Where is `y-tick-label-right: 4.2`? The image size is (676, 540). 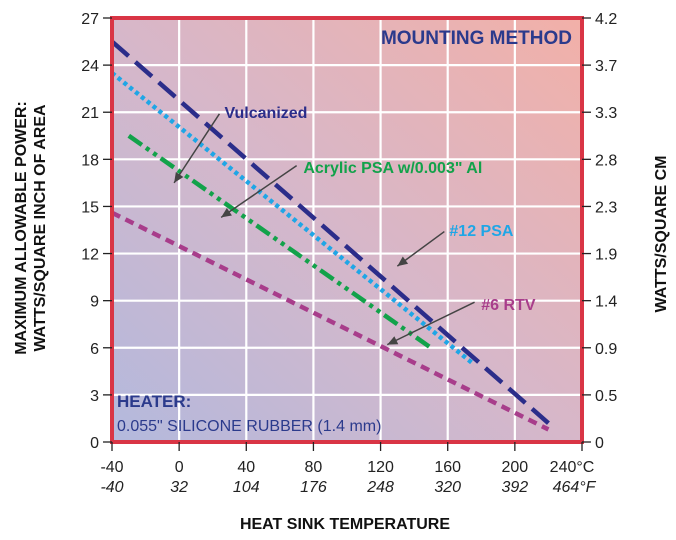
y-tick-label-right: 4.2 is located at coordinates (606, 19).